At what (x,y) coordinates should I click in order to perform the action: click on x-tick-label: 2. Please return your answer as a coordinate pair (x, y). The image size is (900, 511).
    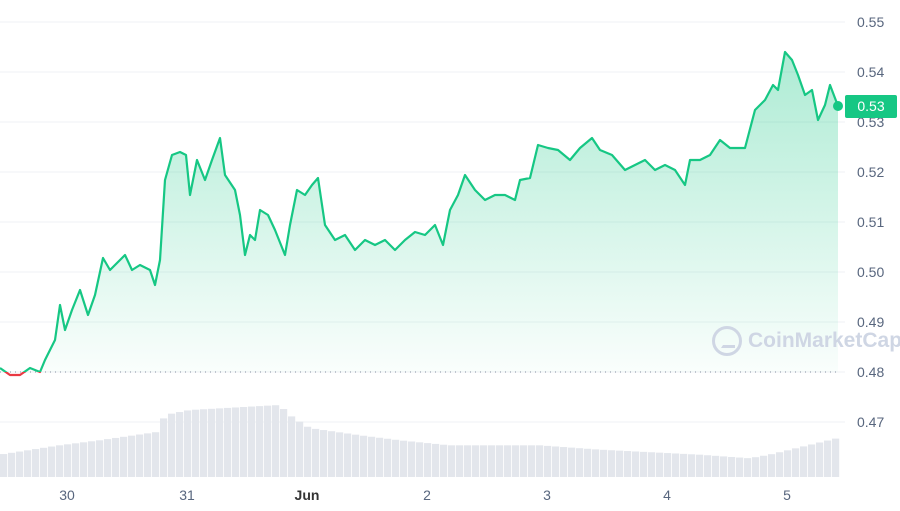
    Looking at the image, I should click on (427, 495).